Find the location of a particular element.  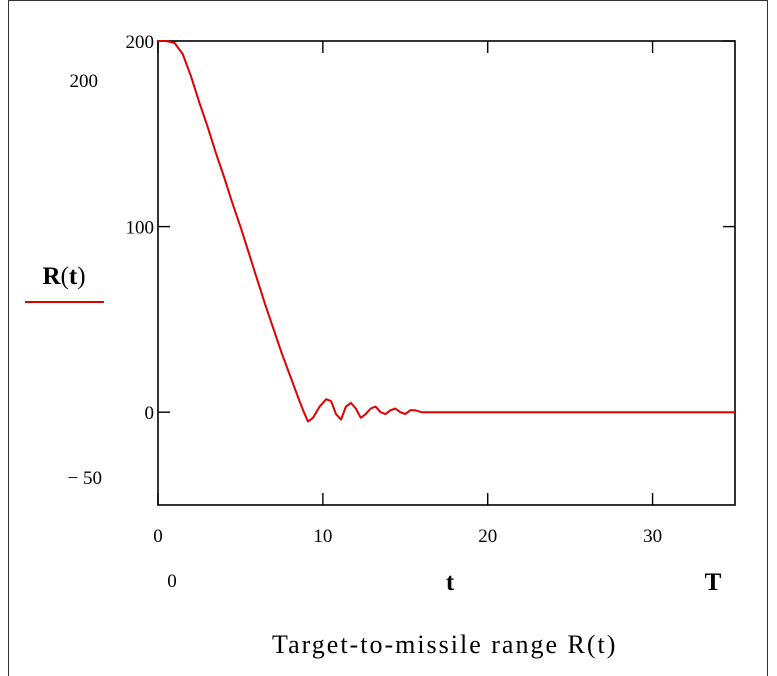

x-tick-label: 20 is located at coordinates (487, 536).